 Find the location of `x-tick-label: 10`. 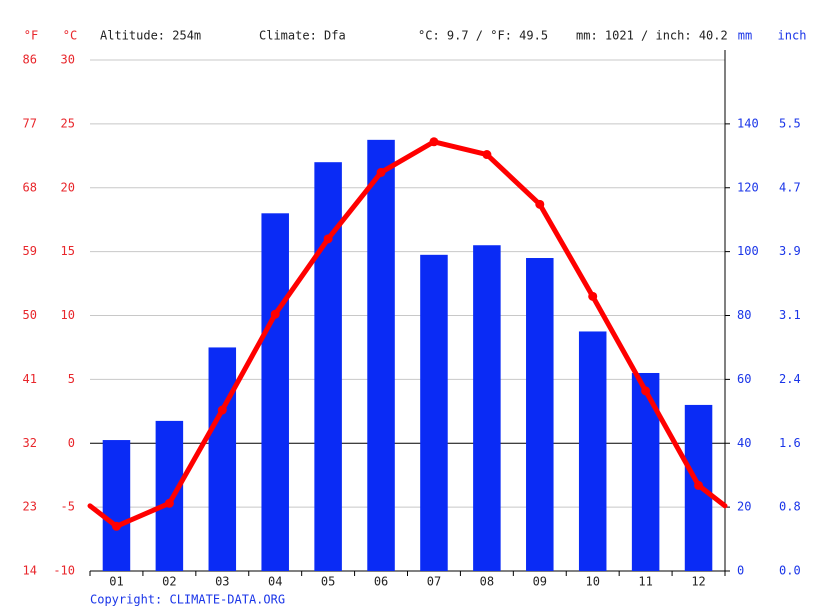

x-tick-label: 10 is located at coordinates (592, 582).